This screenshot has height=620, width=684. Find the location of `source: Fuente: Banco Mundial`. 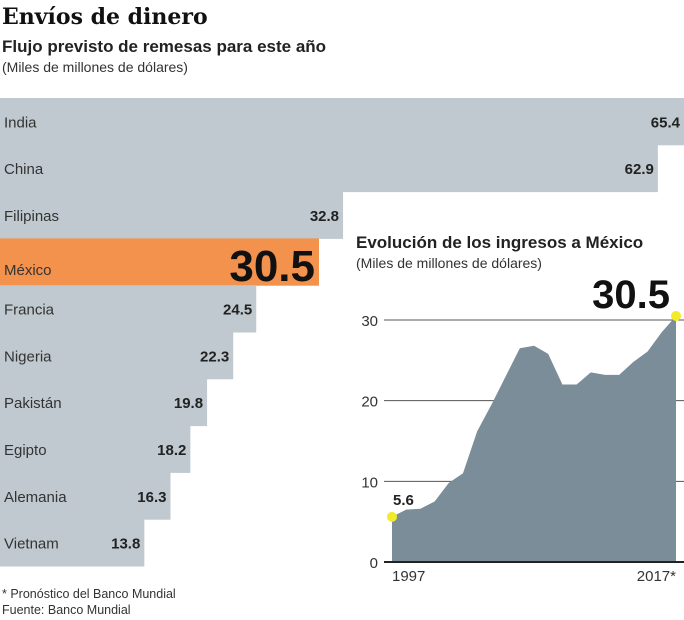

source: Fuente: Banco Mundial is located at coordinates (66, 610).